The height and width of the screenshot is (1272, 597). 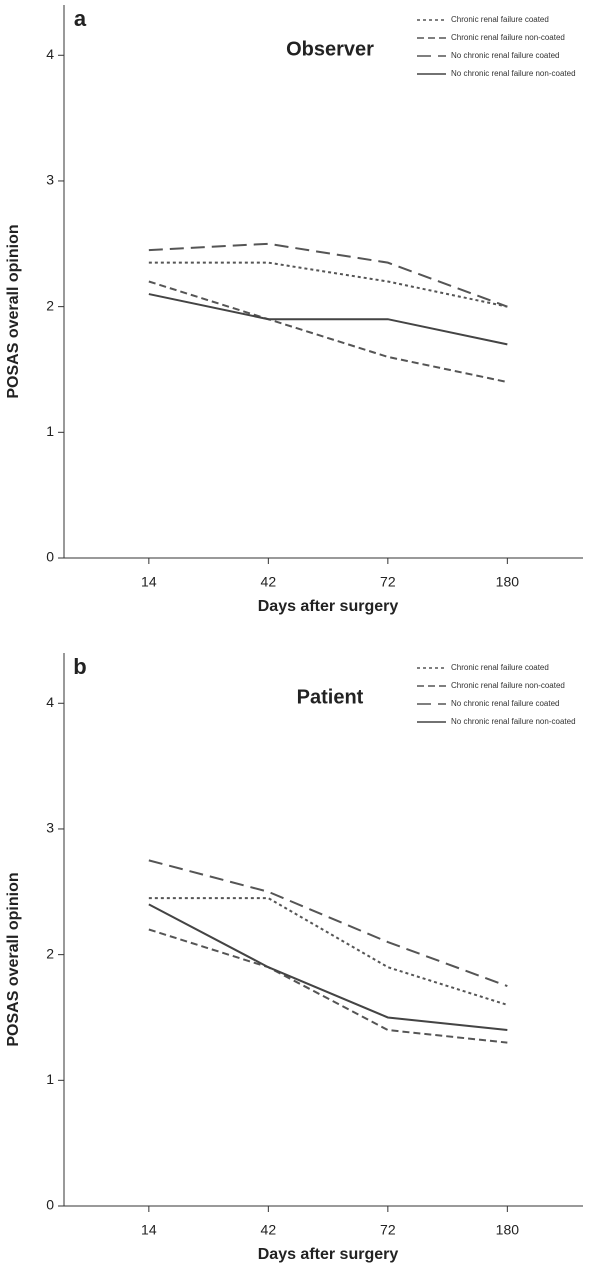 I want to click on panel-label: a, so click(x=80, y=18).